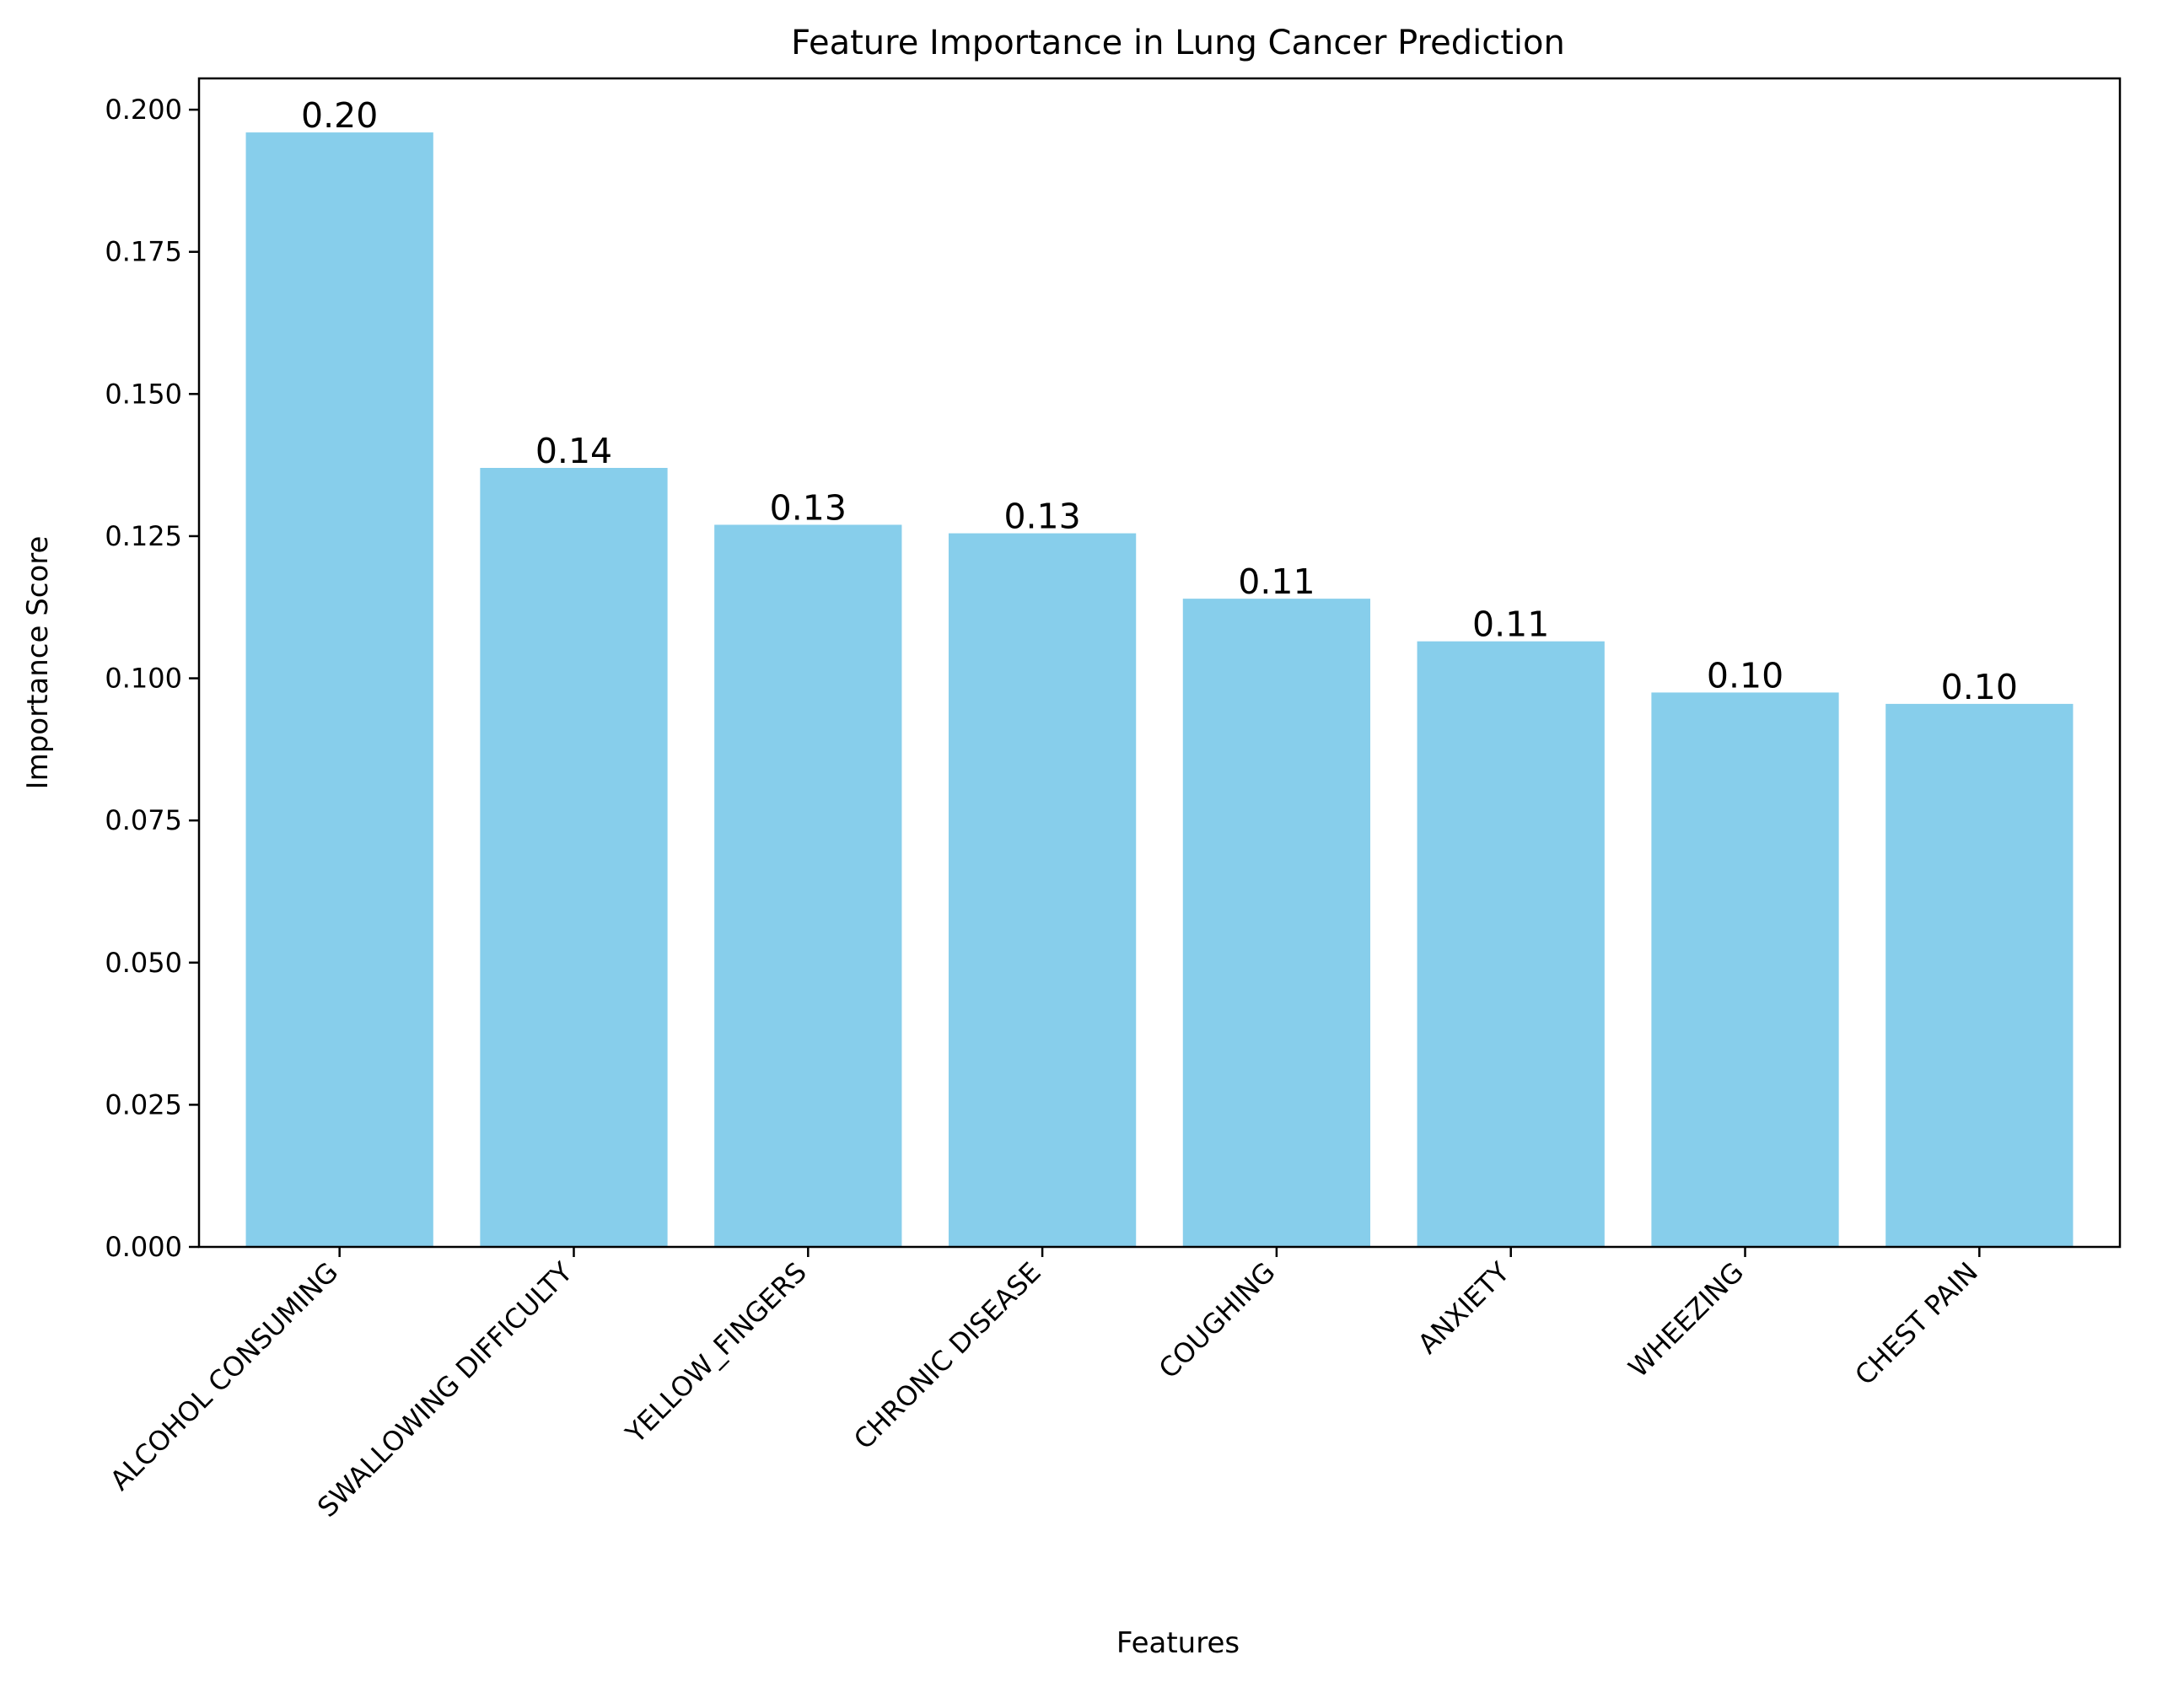 The width and height of the screenshot is (2184, 1687). What do you see at coordinates (143, 1247) in the screenshot?
I see `y-tick-label: 0.000` at bounding box center [143, 1247].